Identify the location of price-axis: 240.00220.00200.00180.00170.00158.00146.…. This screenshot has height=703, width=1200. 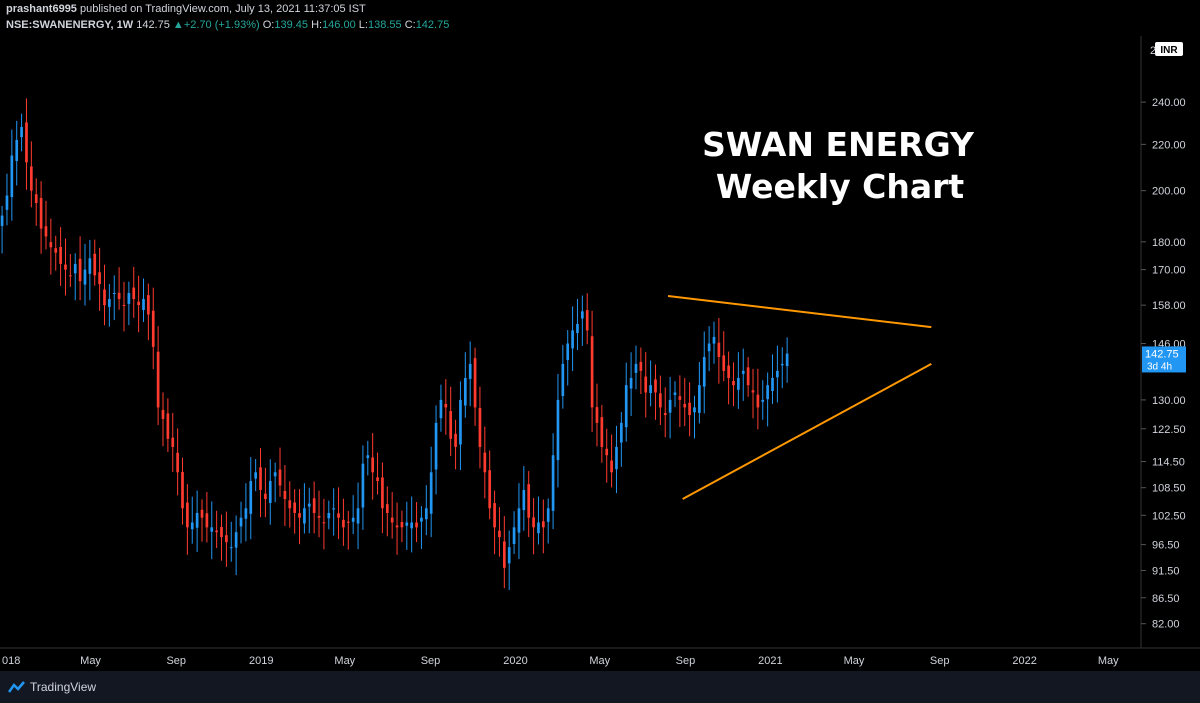
(1163, 364).